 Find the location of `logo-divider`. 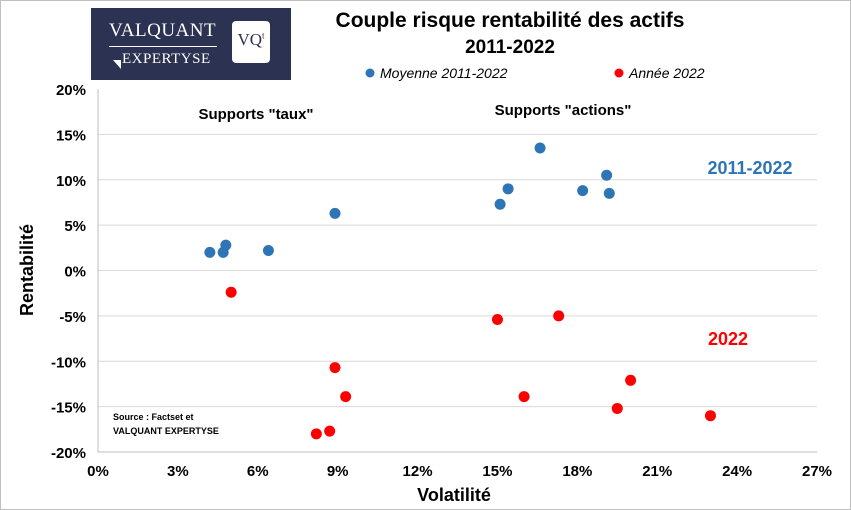

logo-divider is located at coordinates (163, 46).